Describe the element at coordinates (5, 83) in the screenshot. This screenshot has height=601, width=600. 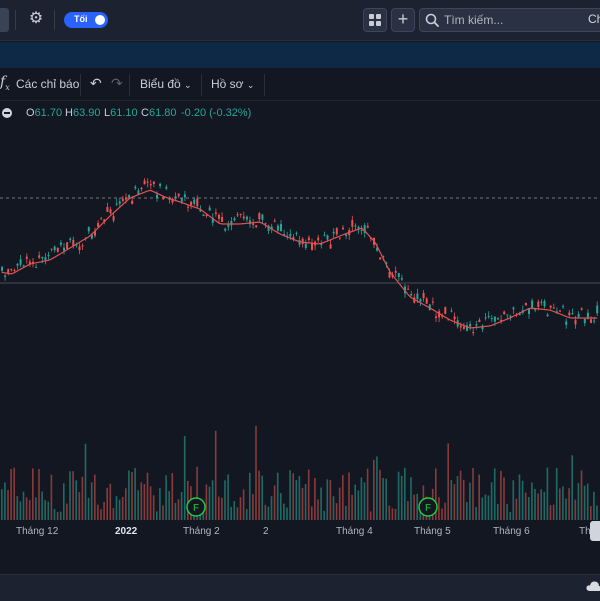
I see `indicators-fx-icon: fx` at that location.